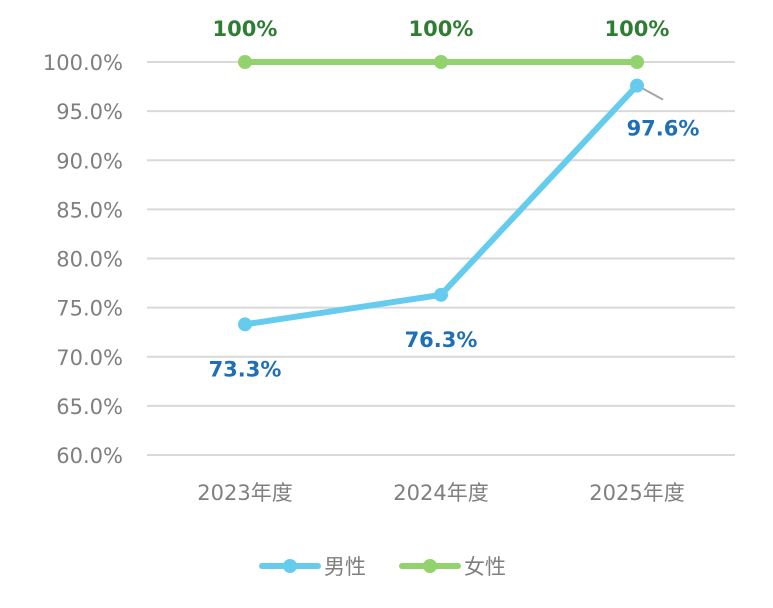  Describe the element at coordinates (89, 407) in the screenshot. I see `y-tick-label: 65.0%` at that location.